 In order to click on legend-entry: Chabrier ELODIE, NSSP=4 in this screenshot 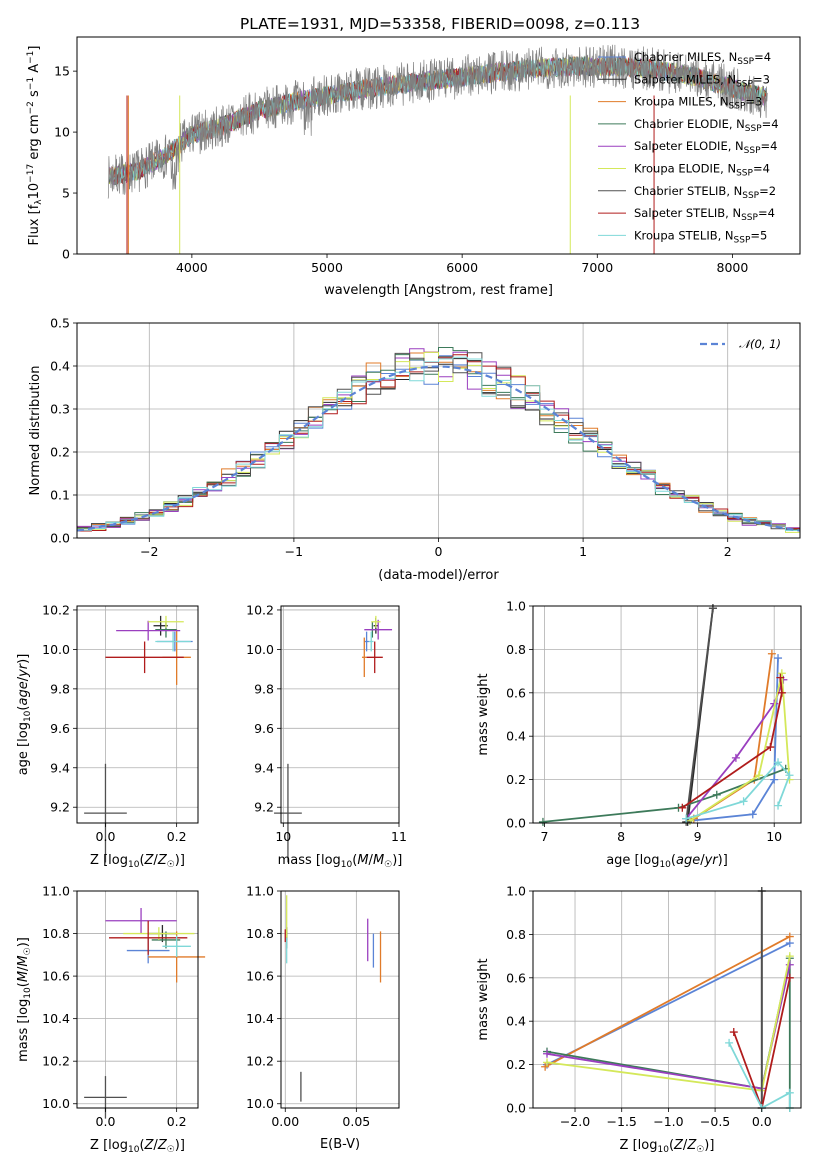, I will do `click(706, 125)`.